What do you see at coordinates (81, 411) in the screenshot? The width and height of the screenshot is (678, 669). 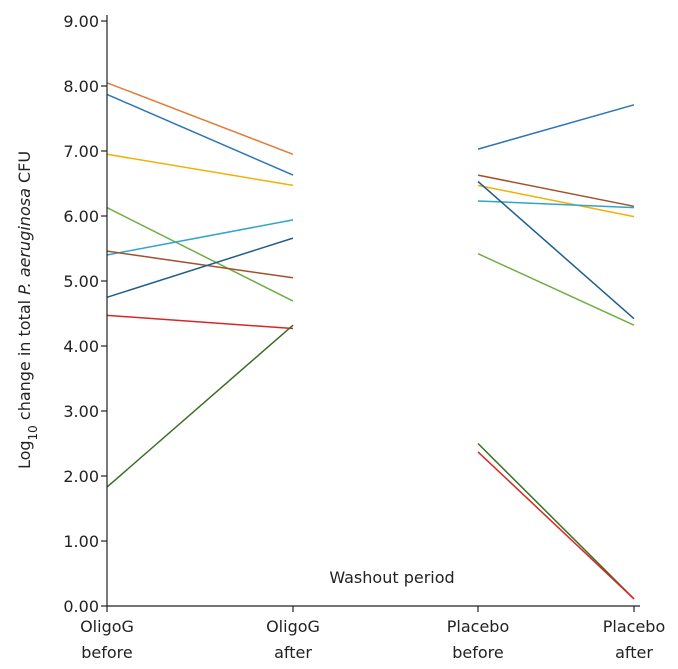 I see `y-tick-label: 3.00` at bounding box center [81, 411].